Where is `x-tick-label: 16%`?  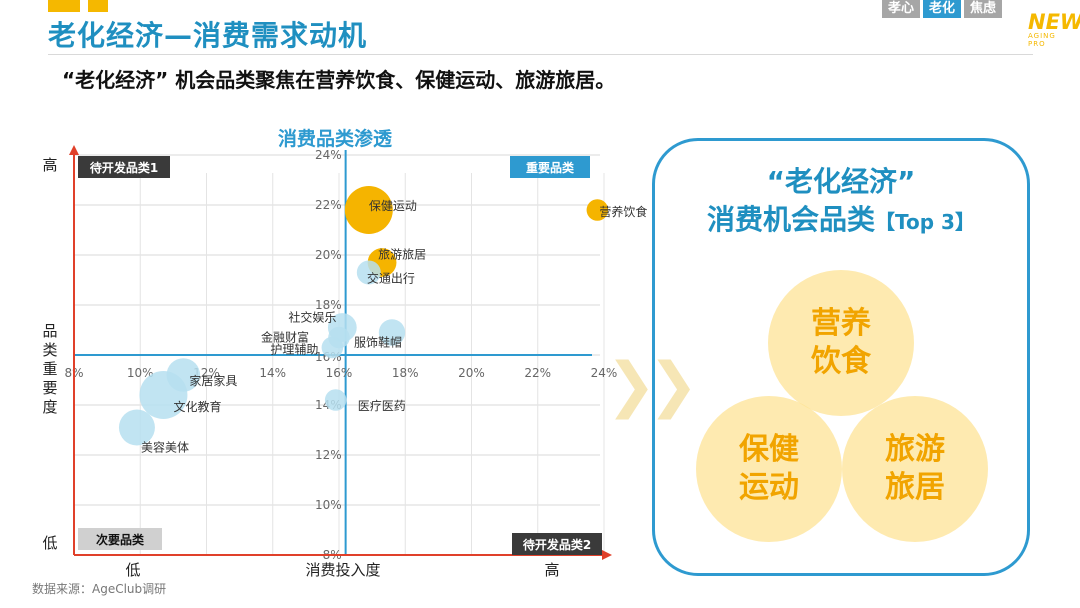 x-tick-label: 16% is located at coordinates (339, 373).